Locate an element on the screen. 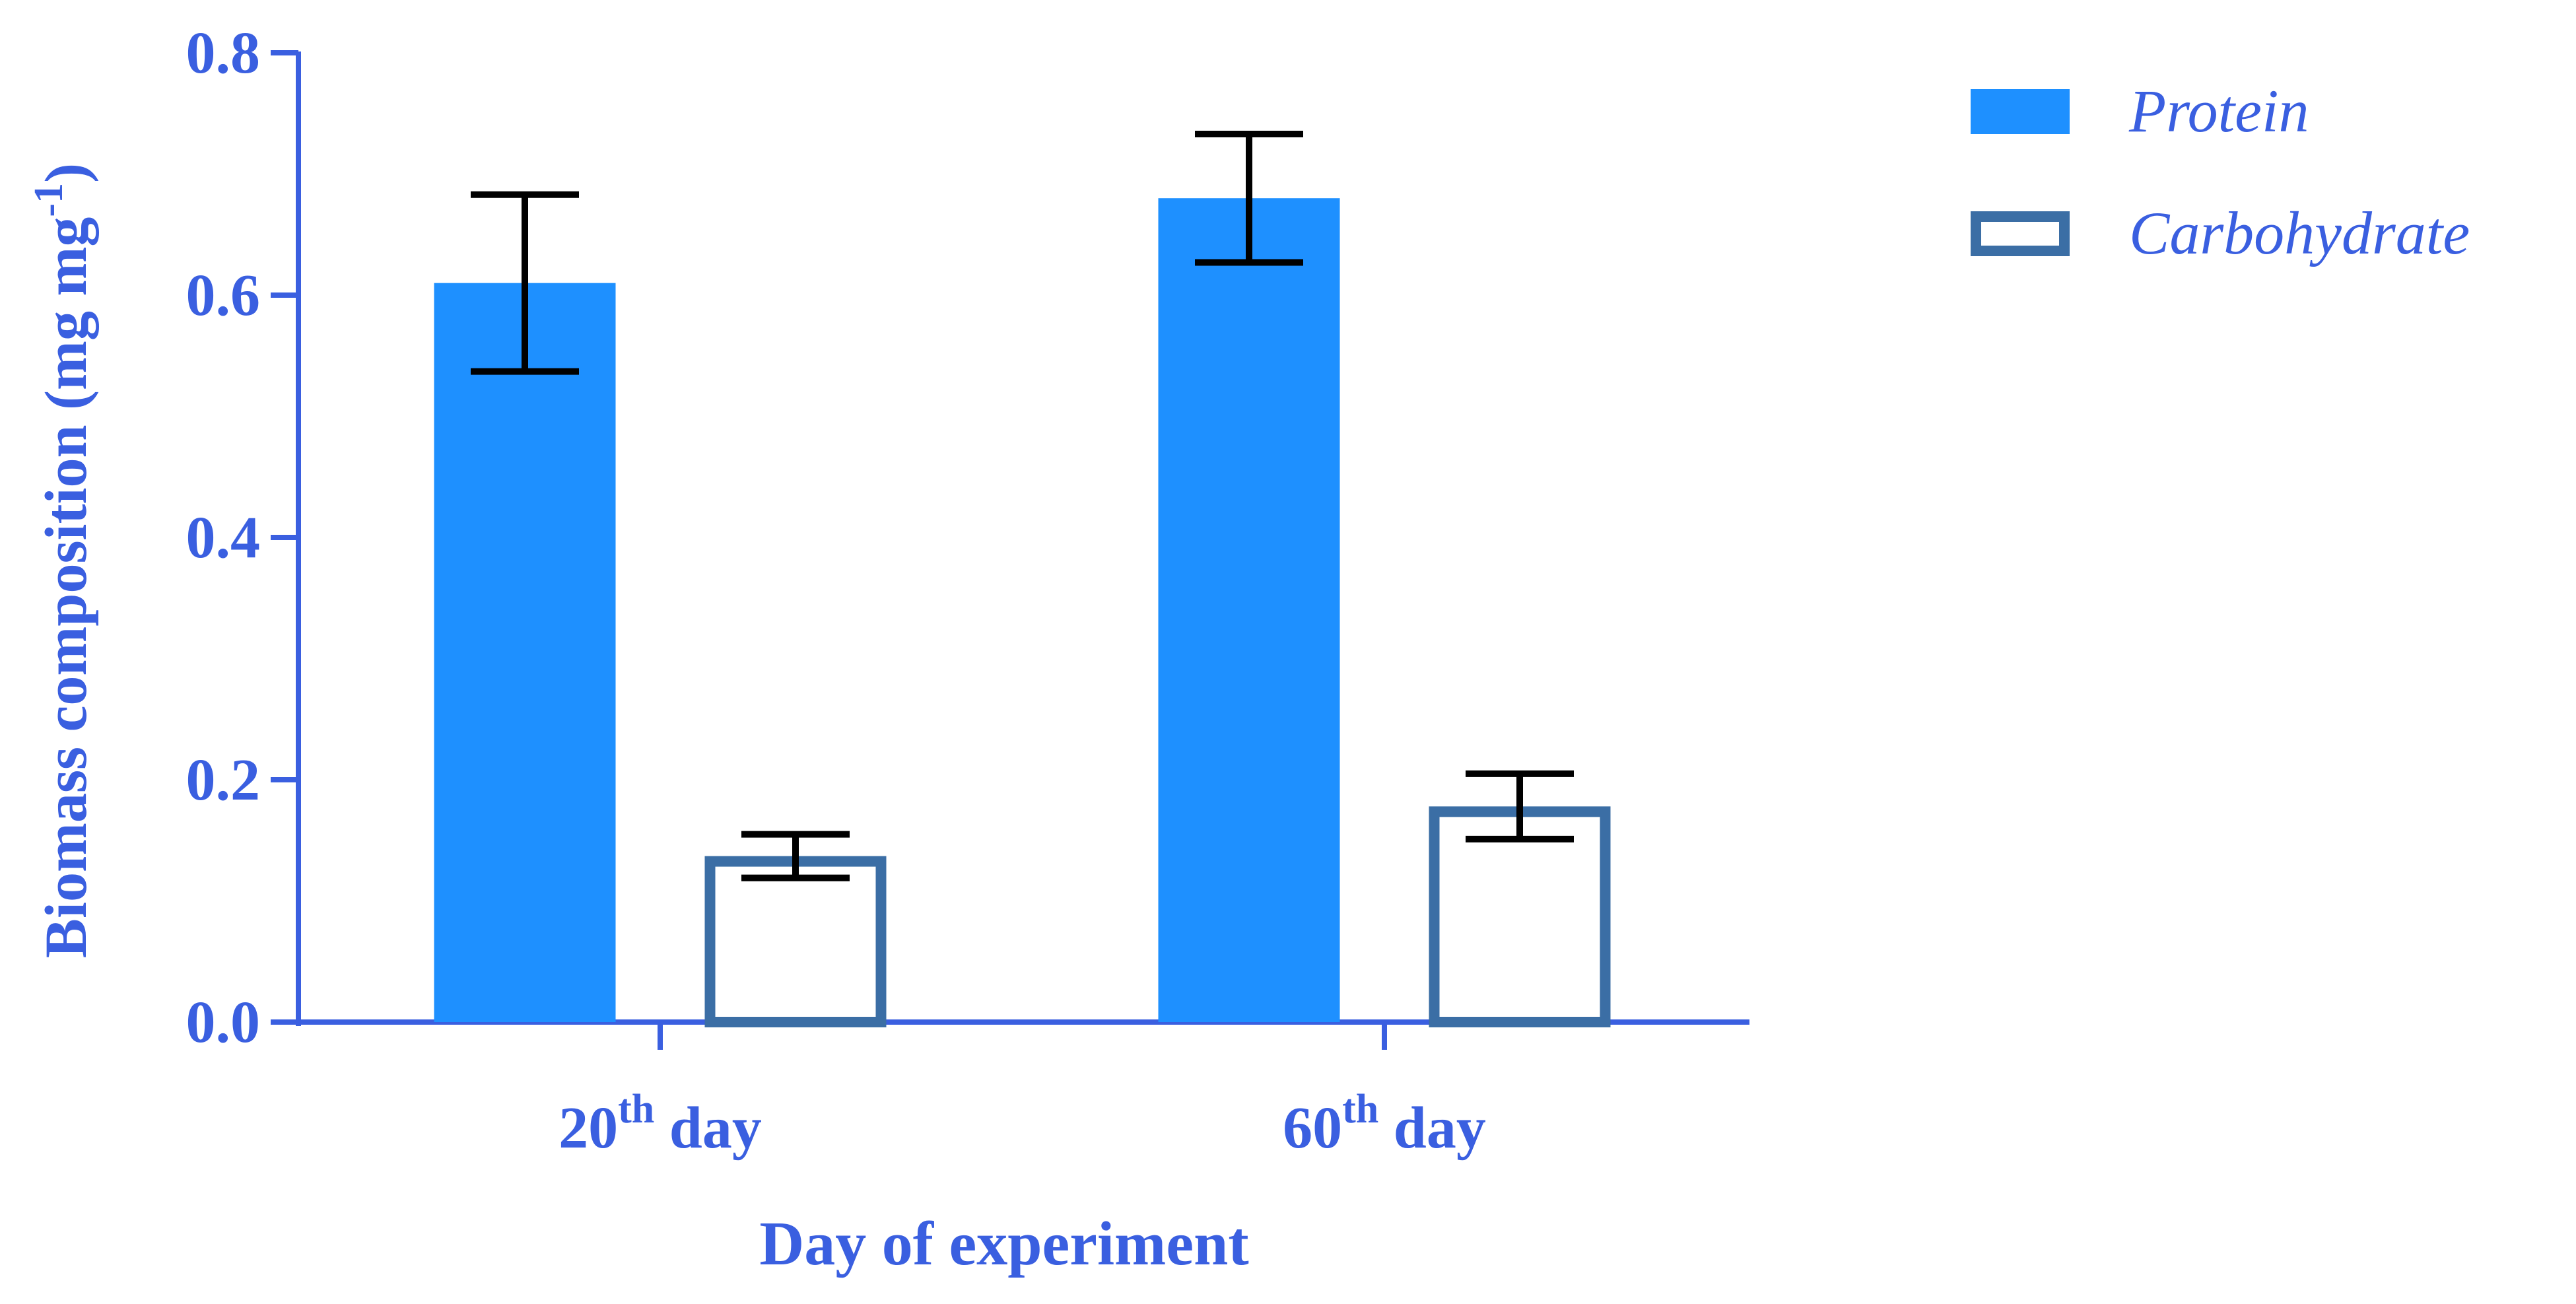 Image resolution: width=2576 pixels, height=1304 pixels. x-tick-label: 60th day is located at coordinates (1384, 1124).